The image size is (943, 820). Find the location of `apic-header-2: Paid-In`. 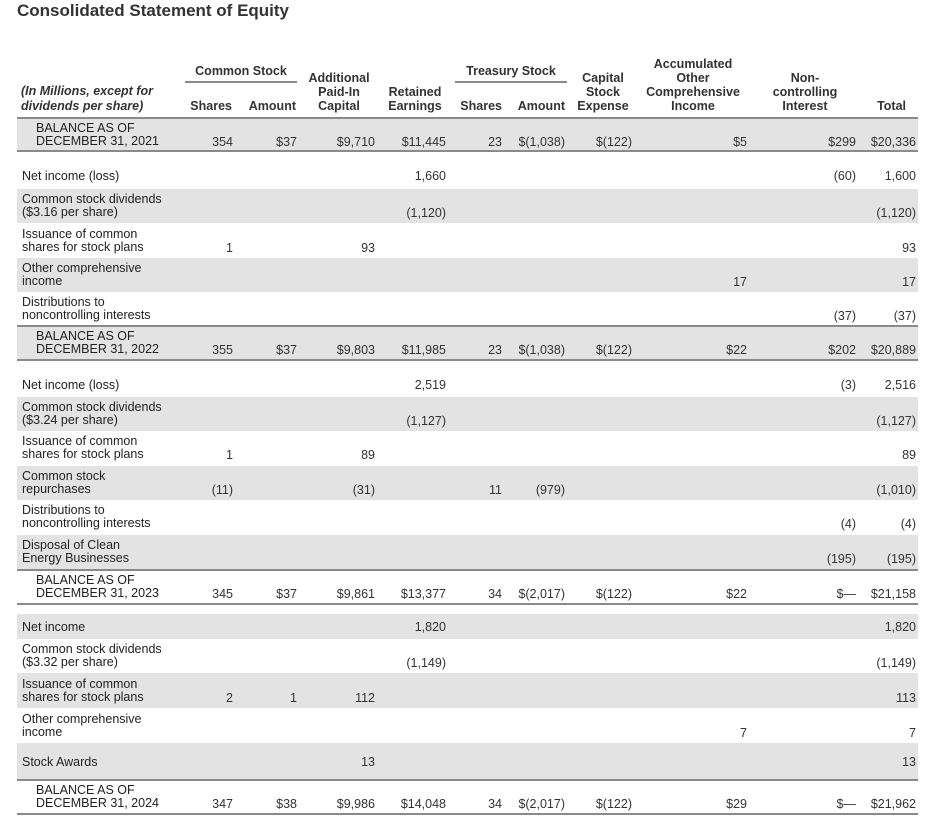

apic-header-2: Paid-In is located at coordinates (339, 92).